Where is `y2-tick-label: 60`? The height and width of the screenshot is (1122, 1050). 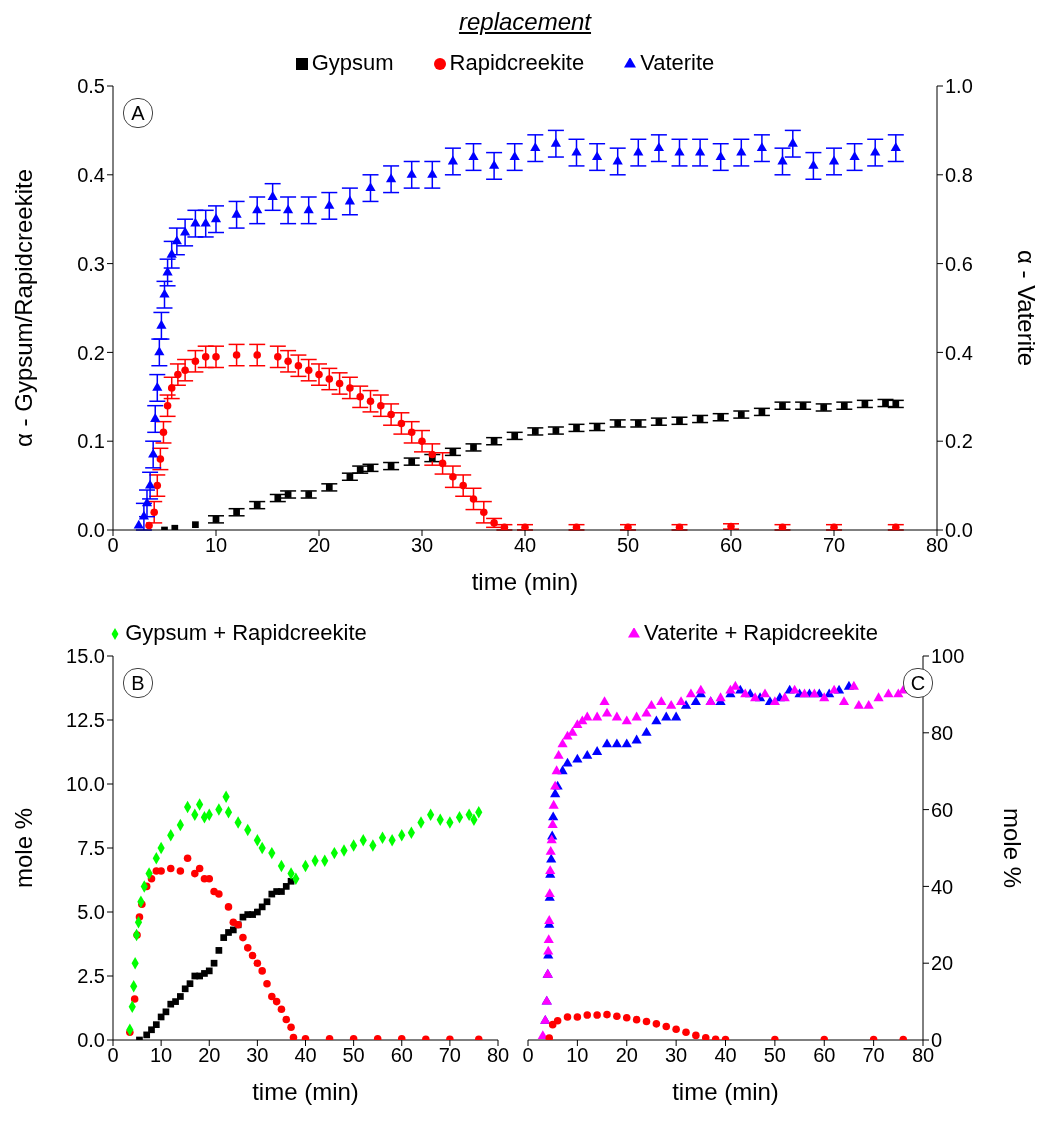 y2-tick-label: 60 is located at coordinates (942, 809).